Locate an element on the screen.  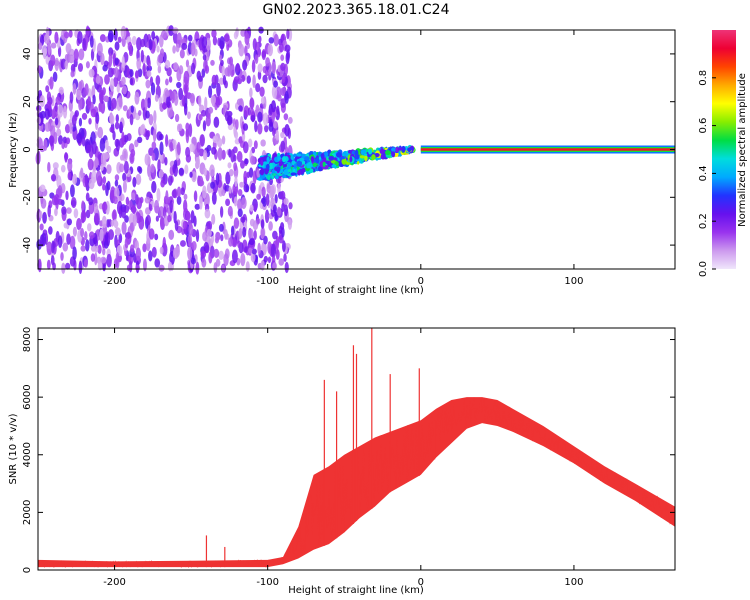
spectrogram-y-axis-label: Frequency (Hz) is located at coordinates (13, 150).